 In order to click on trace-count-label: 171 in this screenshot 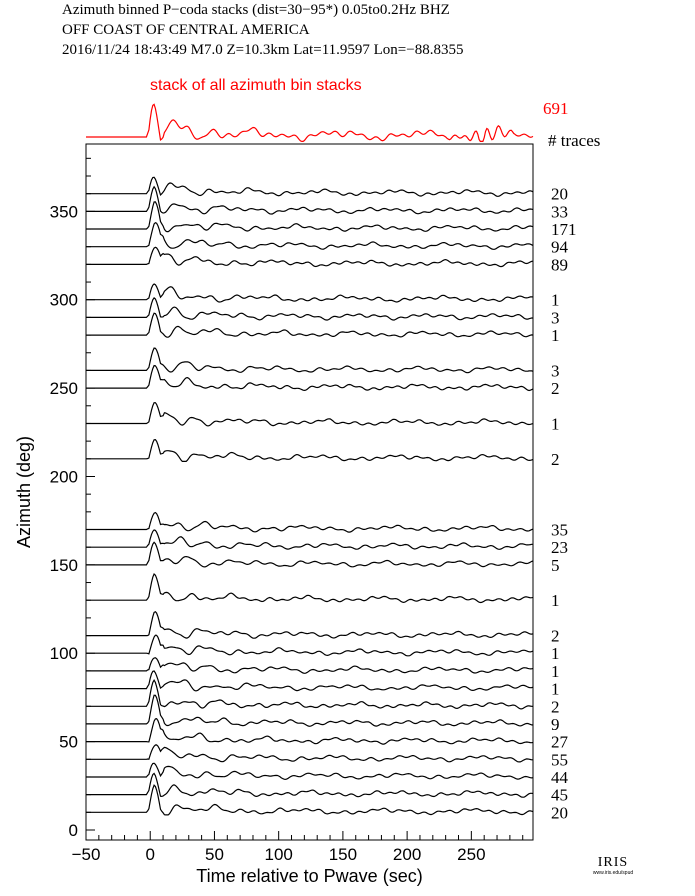, I will do `click(564, 229)`.